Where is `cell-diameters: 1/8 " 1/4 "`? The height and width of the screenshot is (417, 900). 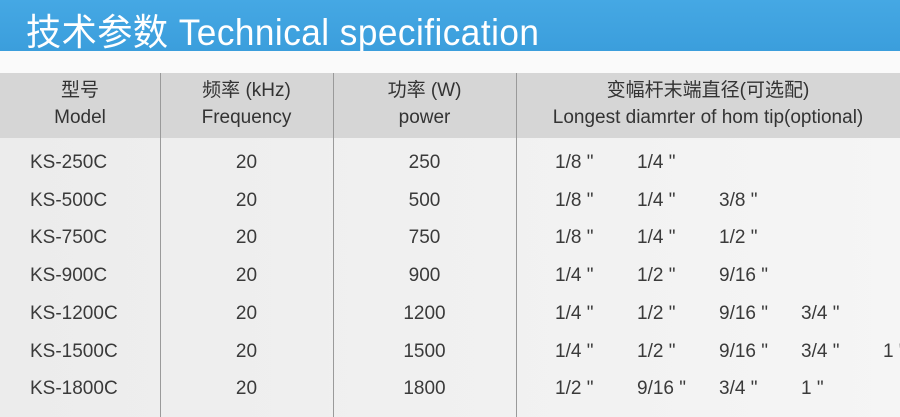 cell-diameters: 1/8 " 1/4 " is located at coordinates (637, 163).